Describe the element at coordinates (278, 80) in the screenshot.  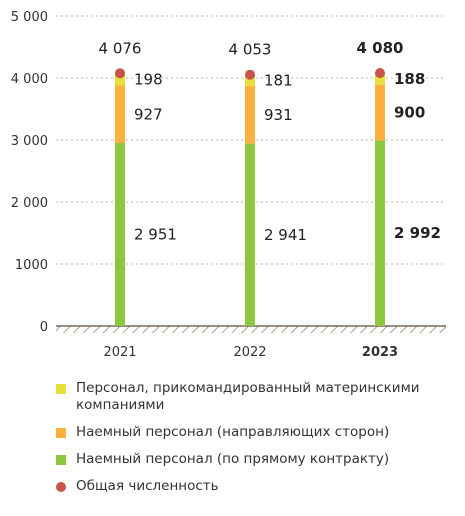
I see `data-label: 181` at that location.